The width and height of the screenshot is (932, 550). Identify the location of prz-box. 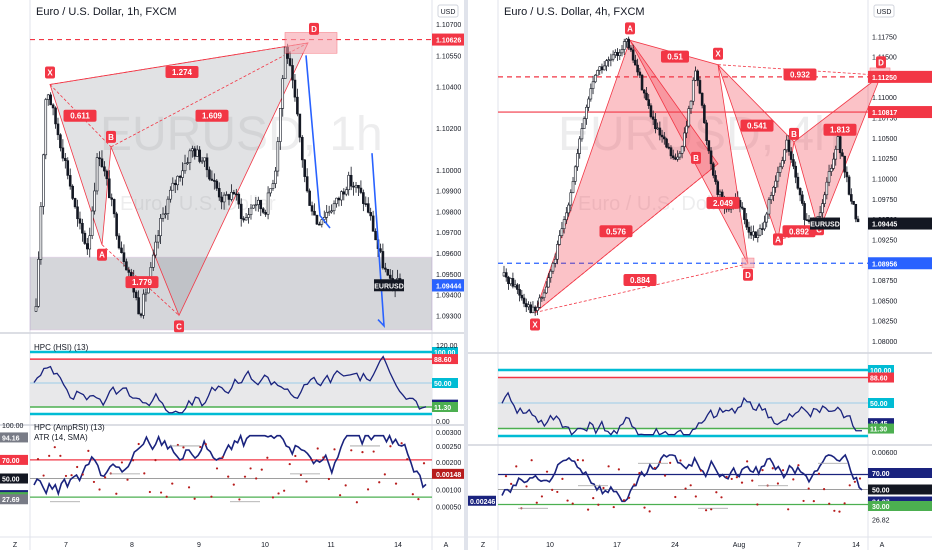
(311, 43).